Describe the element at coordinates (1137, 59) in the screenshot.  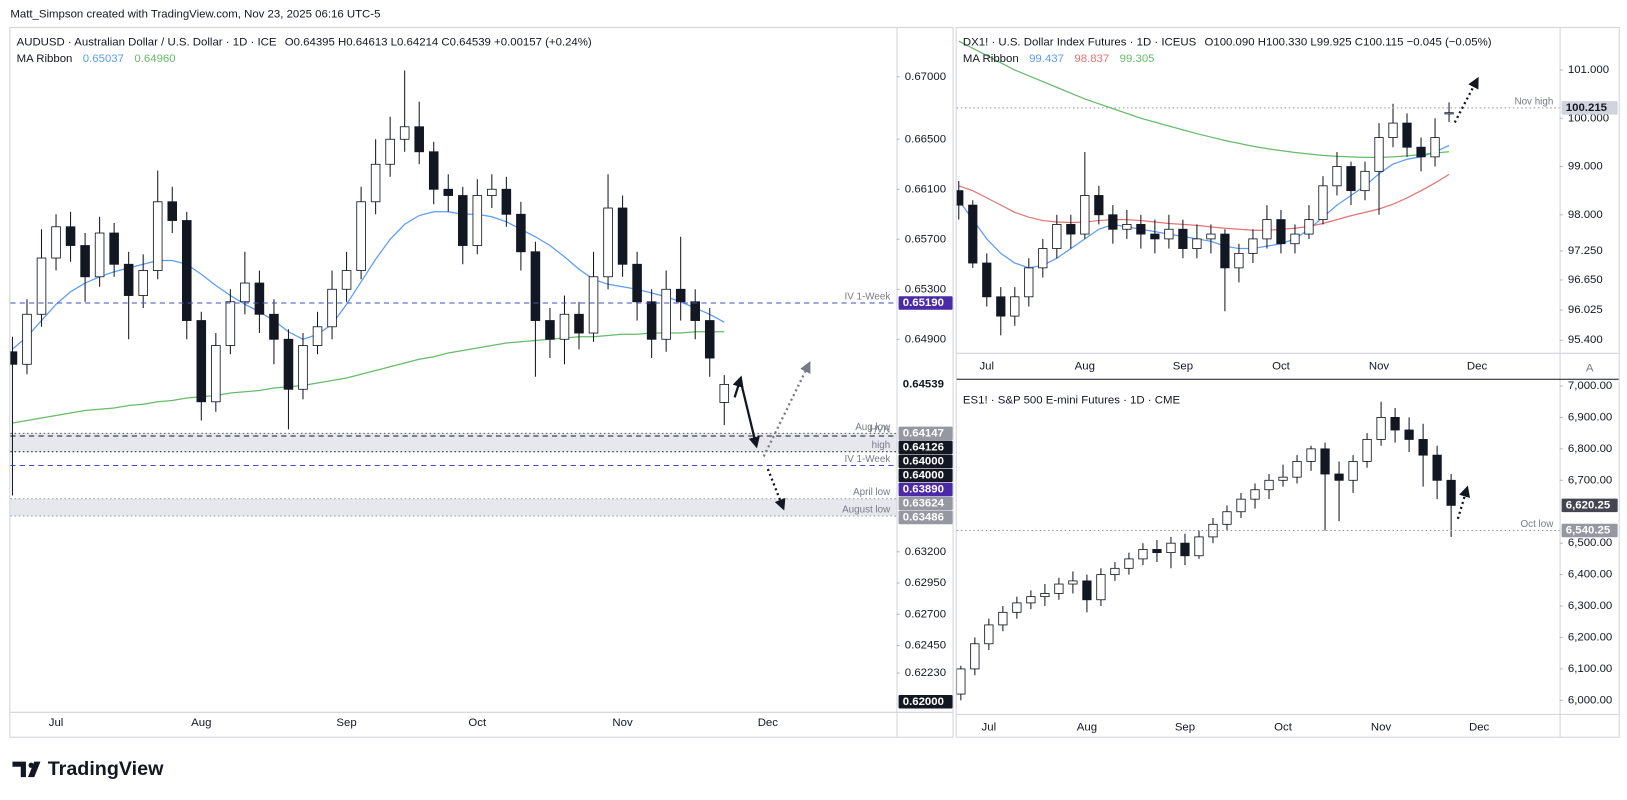
I see `ma-value: 99.305` at that location.